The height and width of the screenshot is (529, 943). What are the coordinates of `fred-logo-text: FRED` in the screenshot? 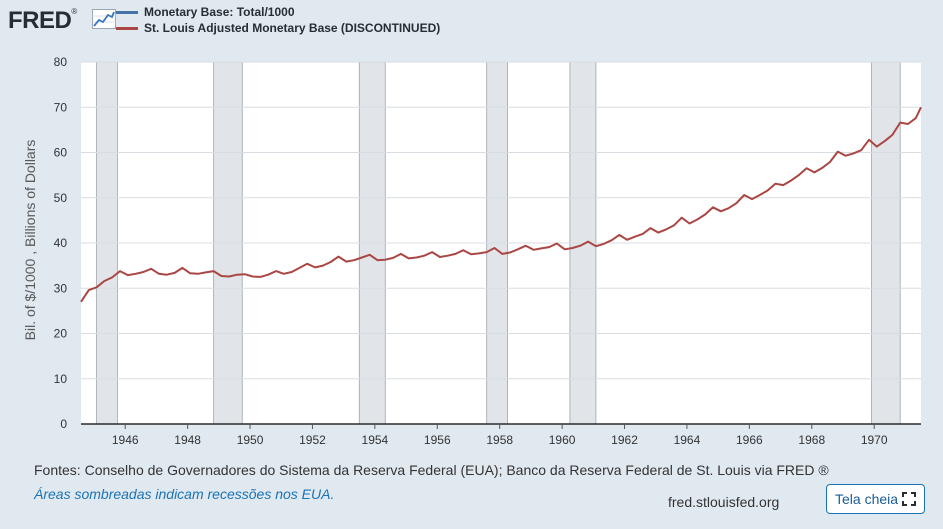 It's located at (40, 20).